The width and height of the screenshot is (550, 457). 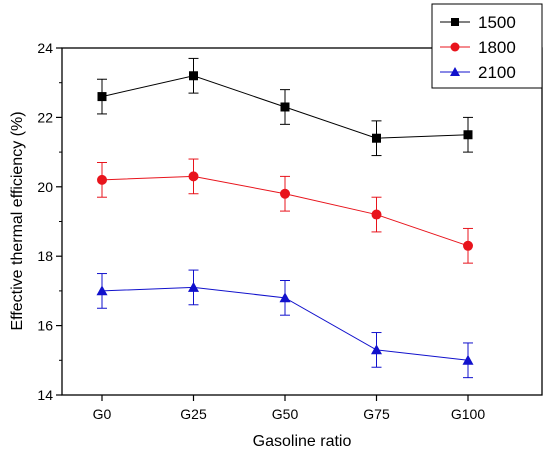 I want to click on x-axis-label: Gasoline ratio, so click(x=302, y=441).